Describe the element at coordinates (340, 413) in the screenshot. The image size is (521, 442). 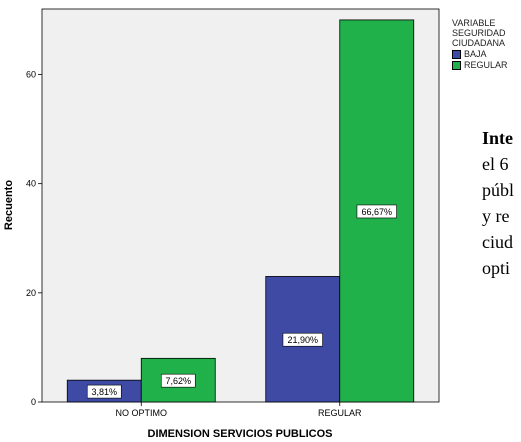
I see `x-tick-label: REGULAR` at that location.